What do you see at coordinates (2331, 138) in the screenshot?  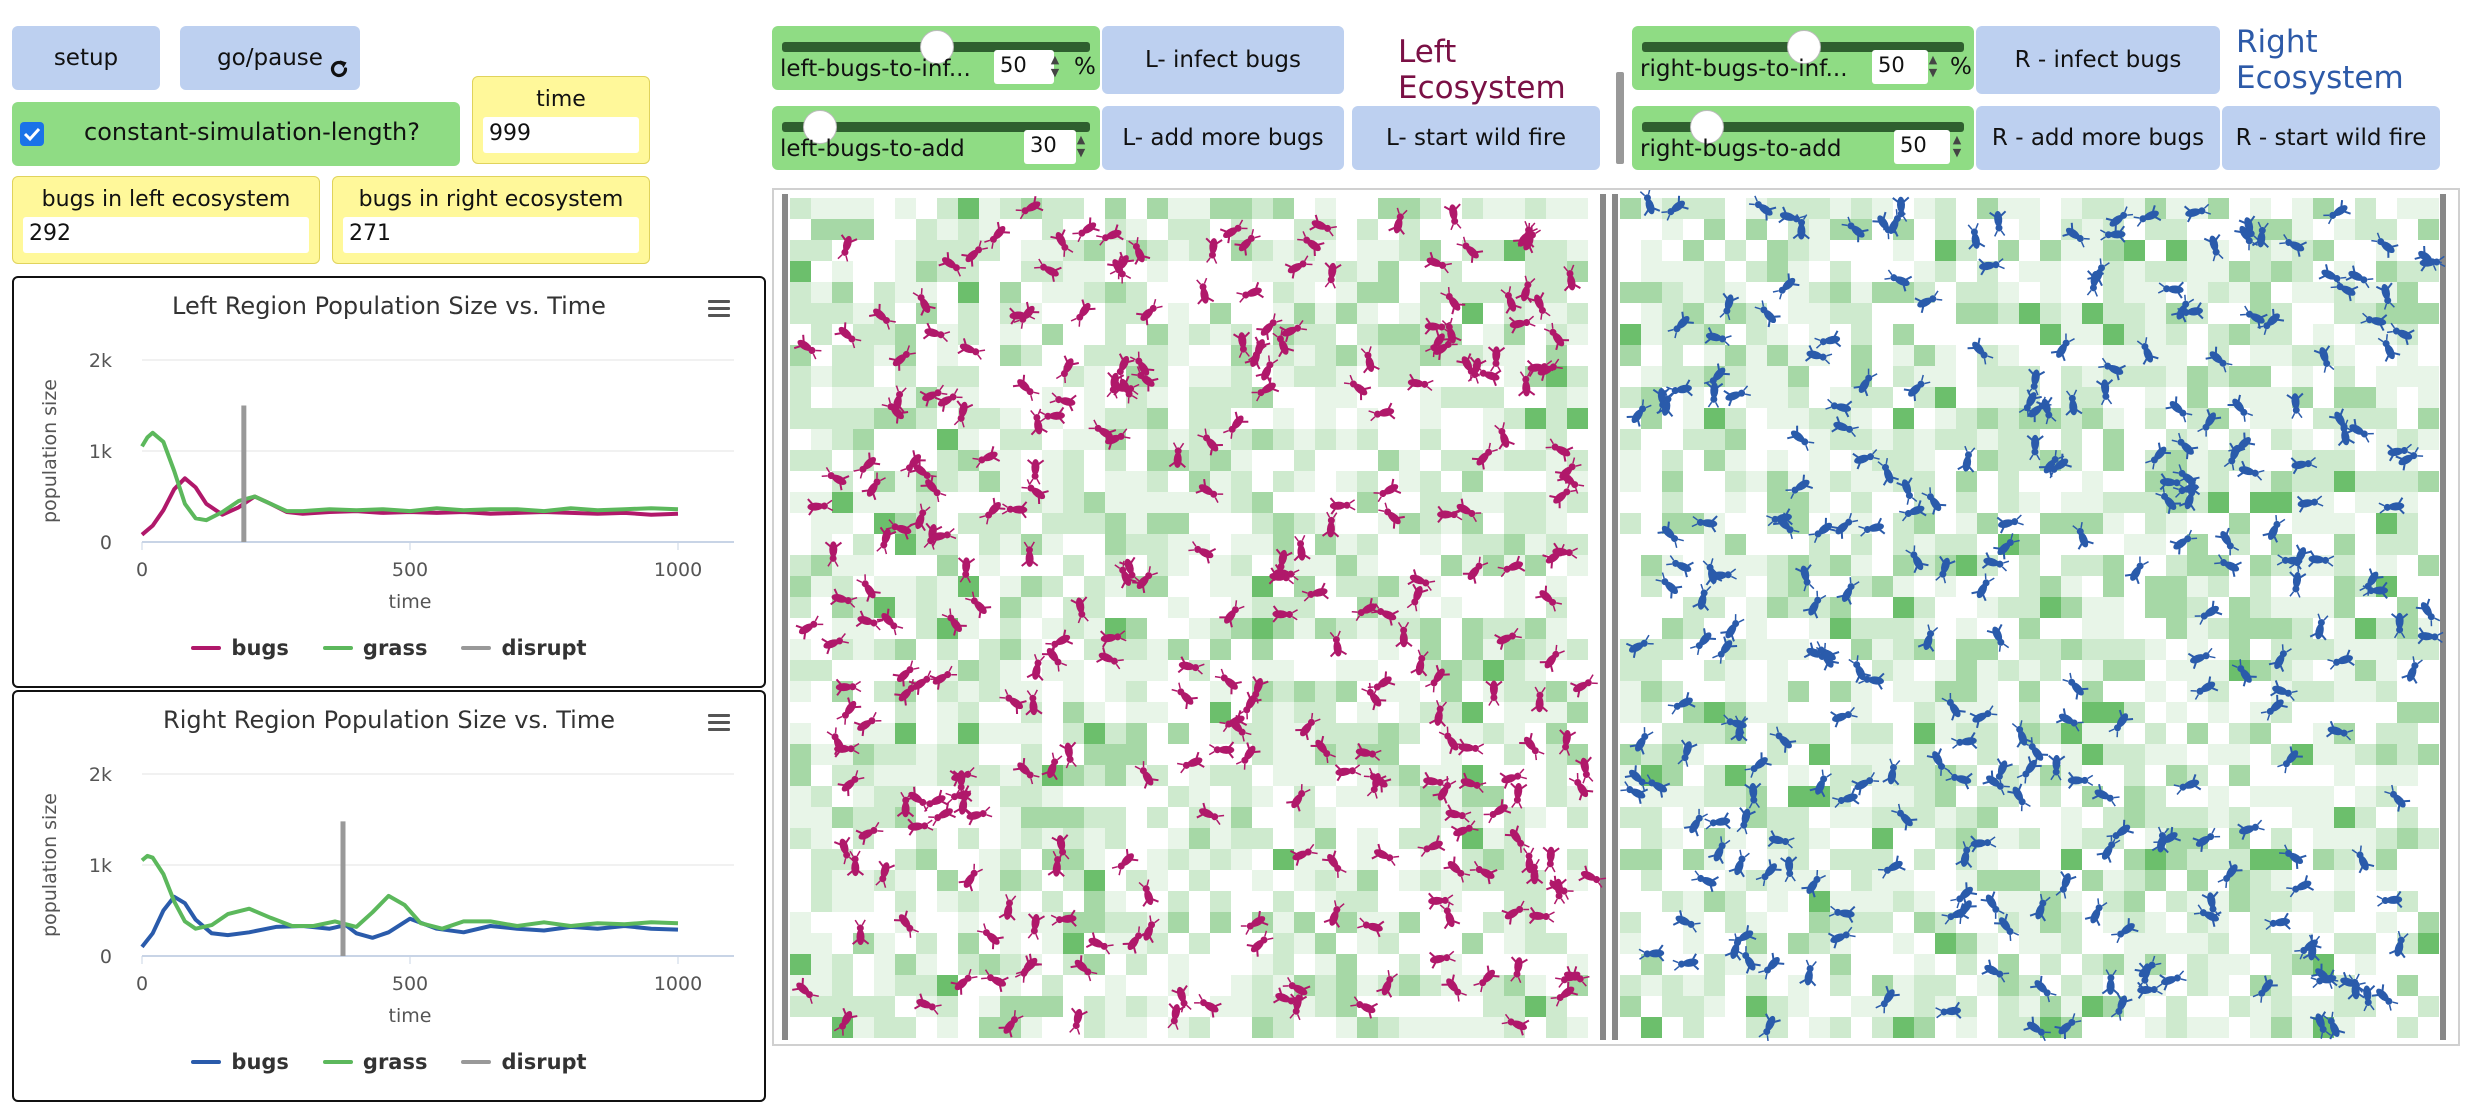 I see `right-start-wild-fire-button: R - start wild fire` at bounding box center [2331, 138].